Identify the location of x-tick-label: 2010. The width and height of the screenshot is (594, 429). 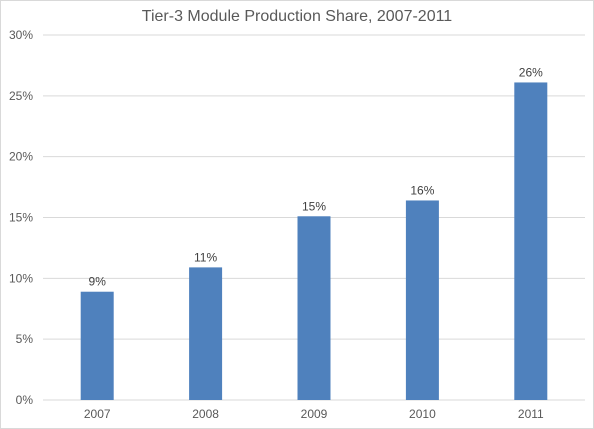
(422, 414).